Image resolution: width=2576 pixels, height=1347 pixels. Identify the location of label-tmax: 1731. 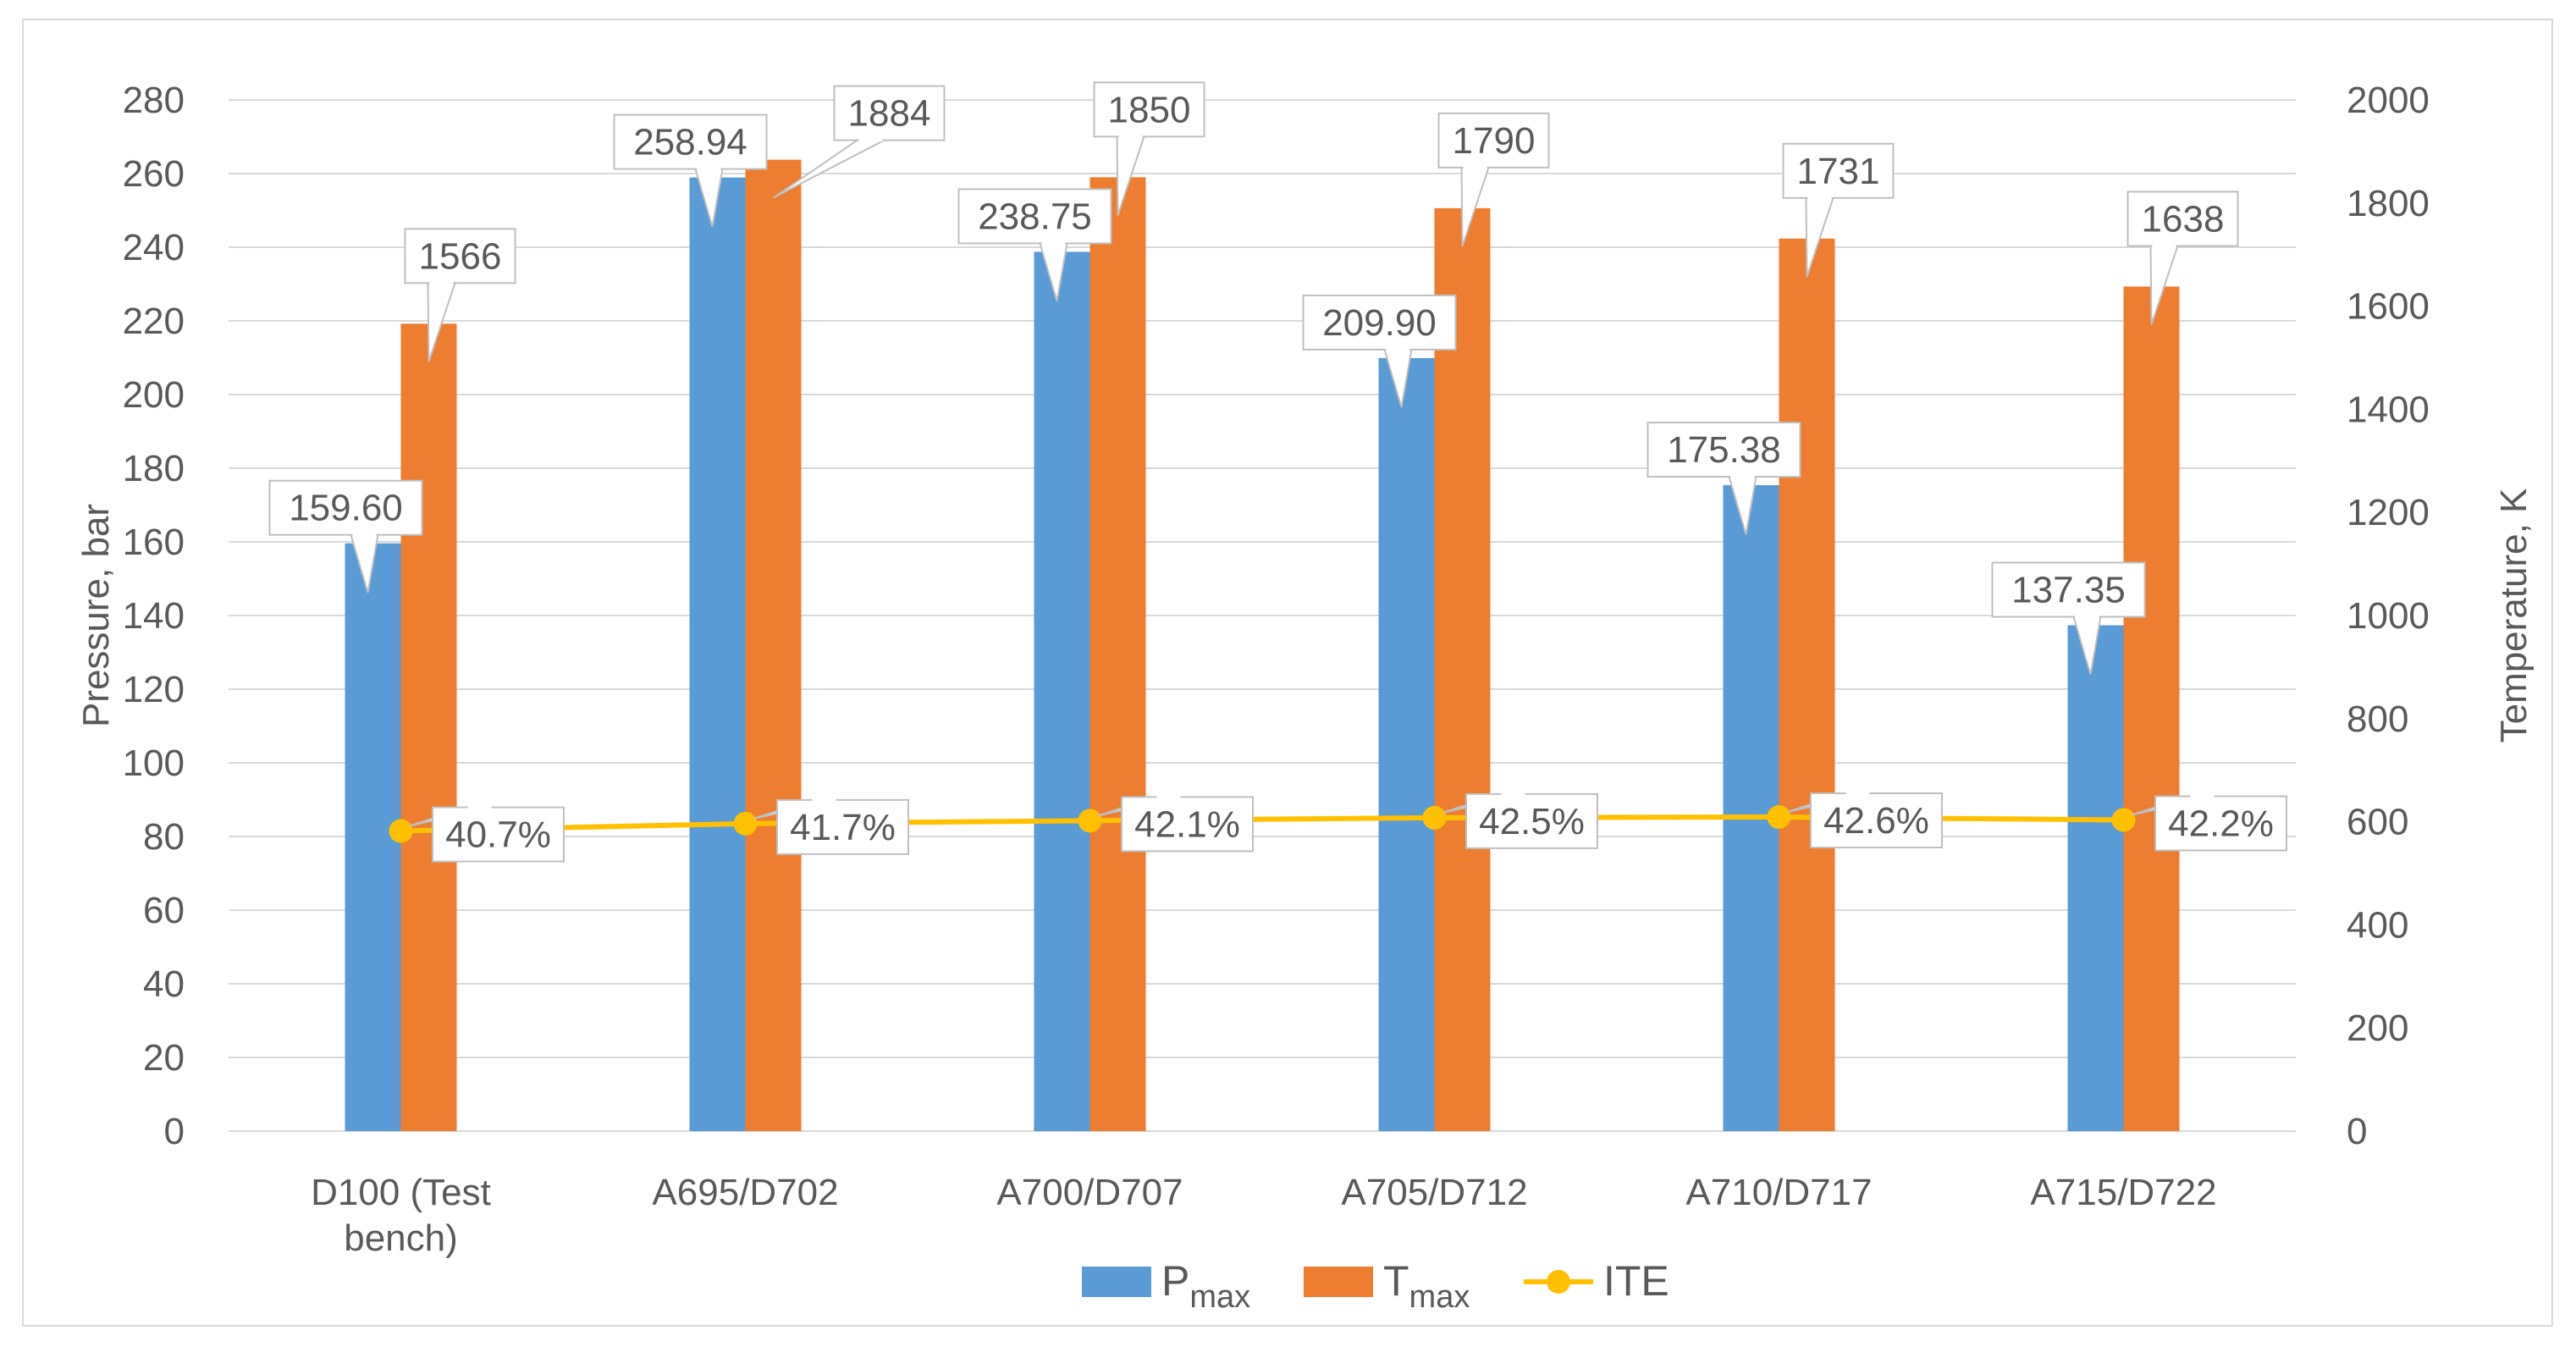
(1839, 210).